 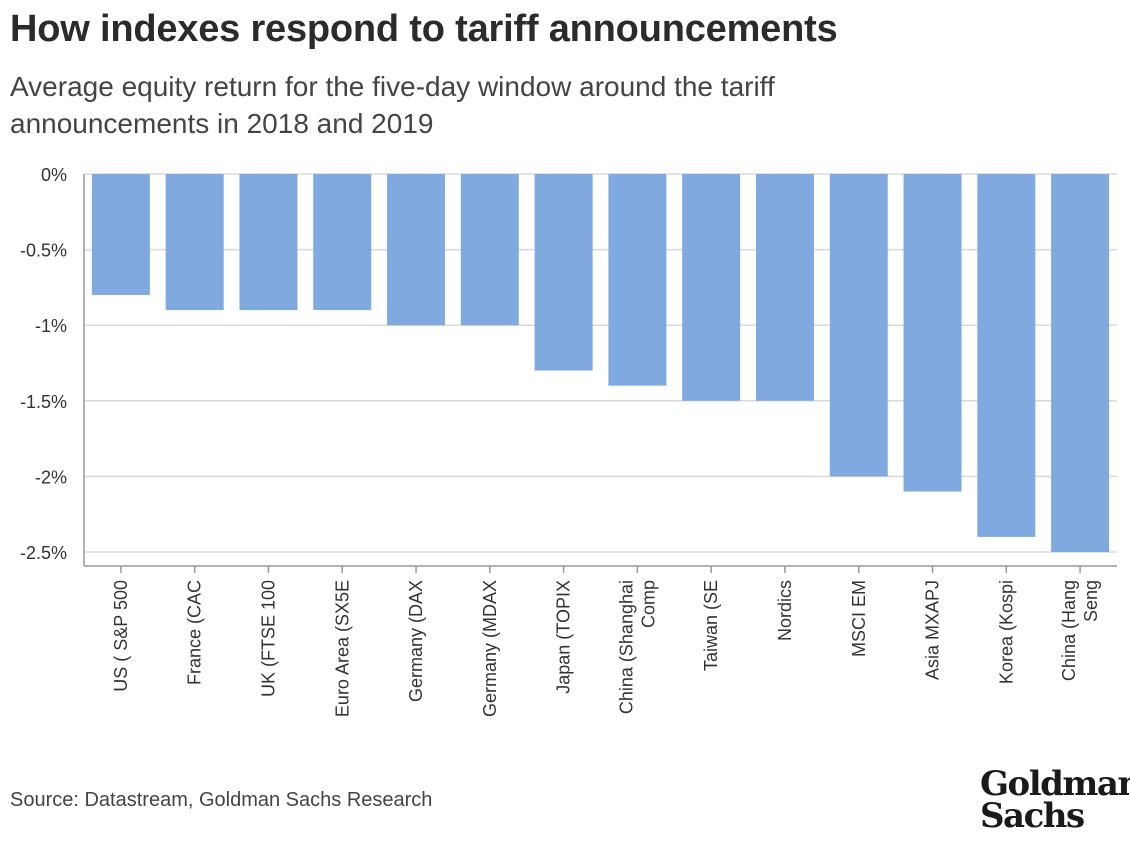 I want to click on x-tick-label-line: Euro Area (SX5E, so click(x=342, y=648).